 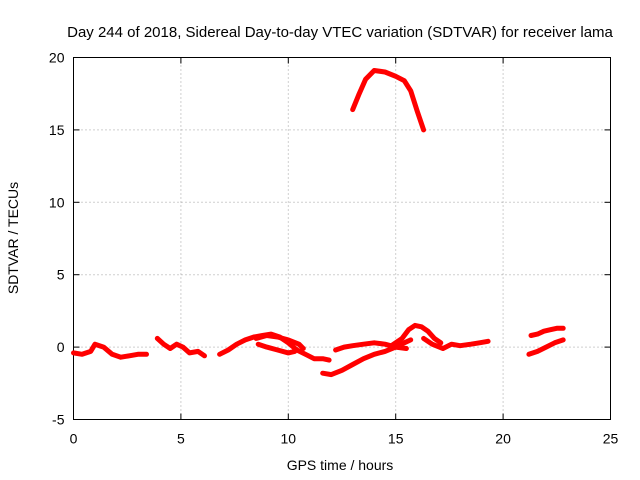 I want to click on x-tick-label: 20, so click(x=503, y=439).